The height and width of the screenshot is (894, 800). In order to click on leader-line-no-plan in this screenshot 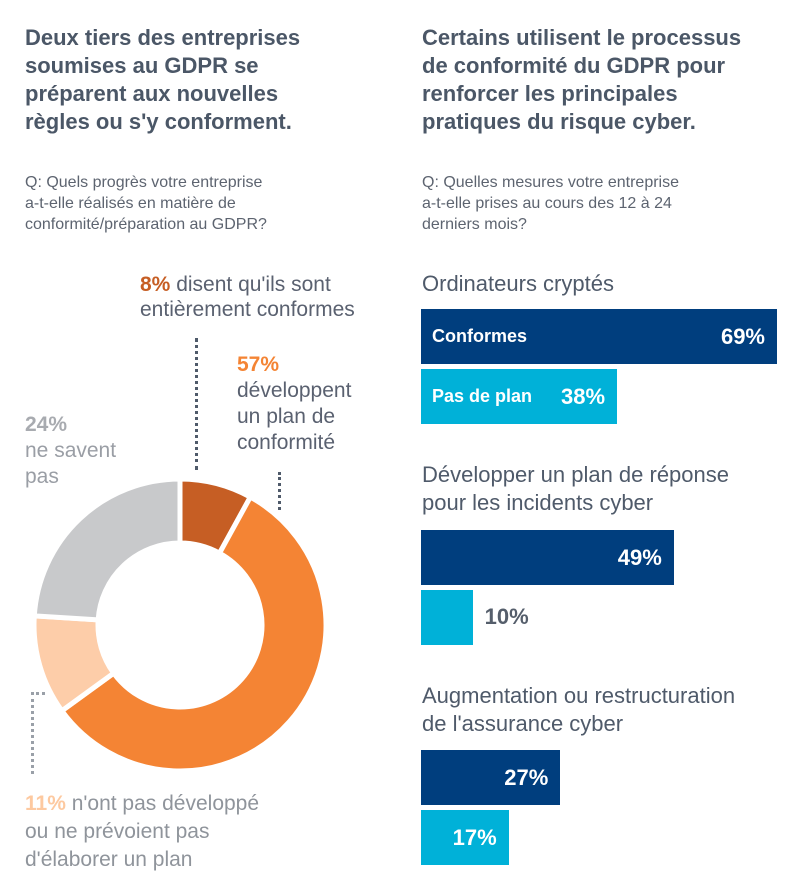, I will do `click(32, 733)`.